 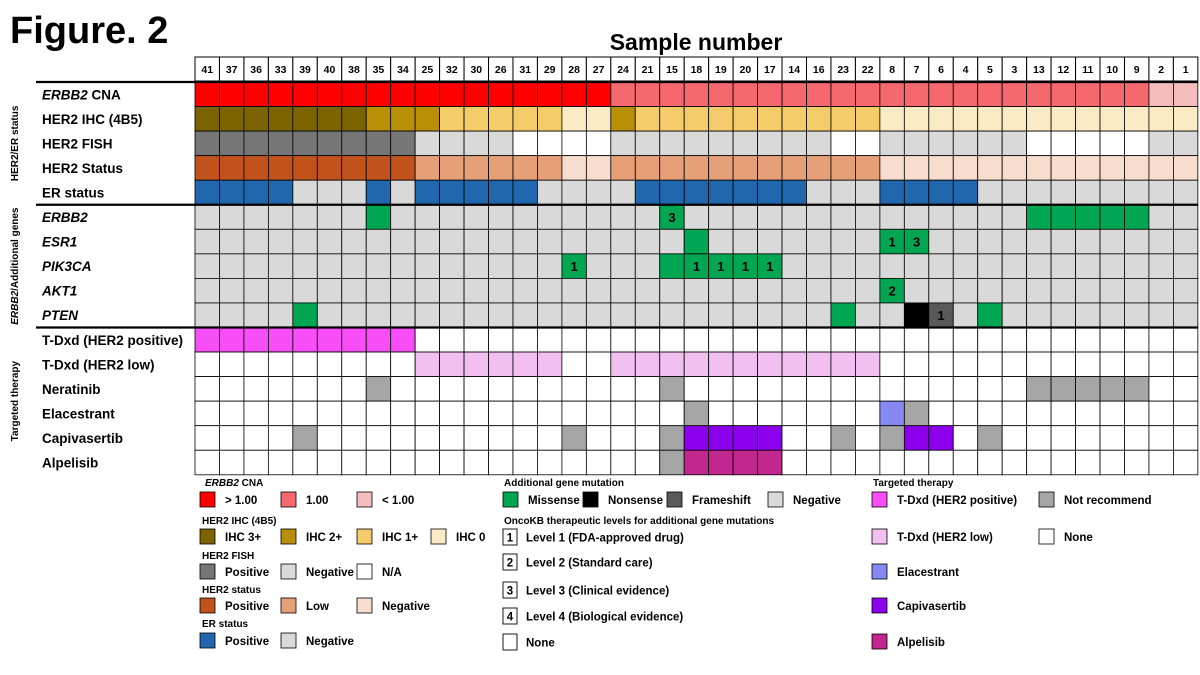 I want to click on legend-swatch-capi, so click(x=879, y=605).